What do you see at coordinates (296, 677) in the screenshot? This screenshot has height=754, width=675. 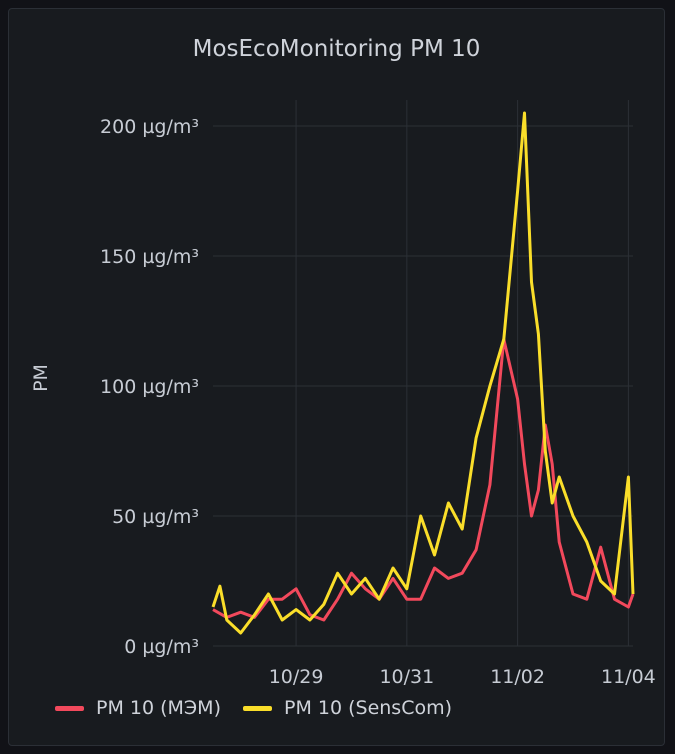 I see `x-tick-label: 10/29` at bounding box center [296, 677].